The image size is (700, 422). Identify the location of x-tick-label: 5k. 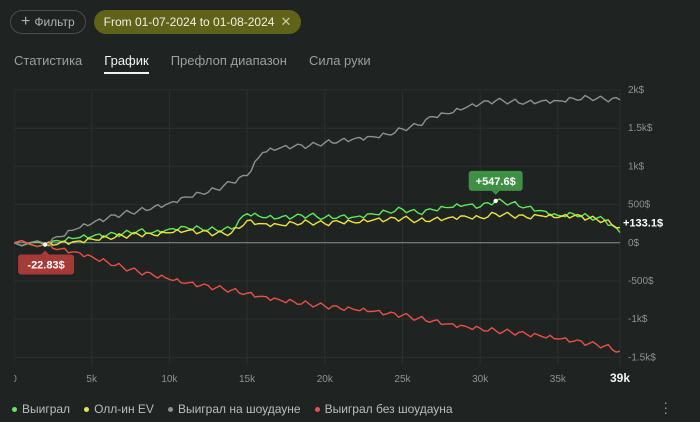
(92, 379).